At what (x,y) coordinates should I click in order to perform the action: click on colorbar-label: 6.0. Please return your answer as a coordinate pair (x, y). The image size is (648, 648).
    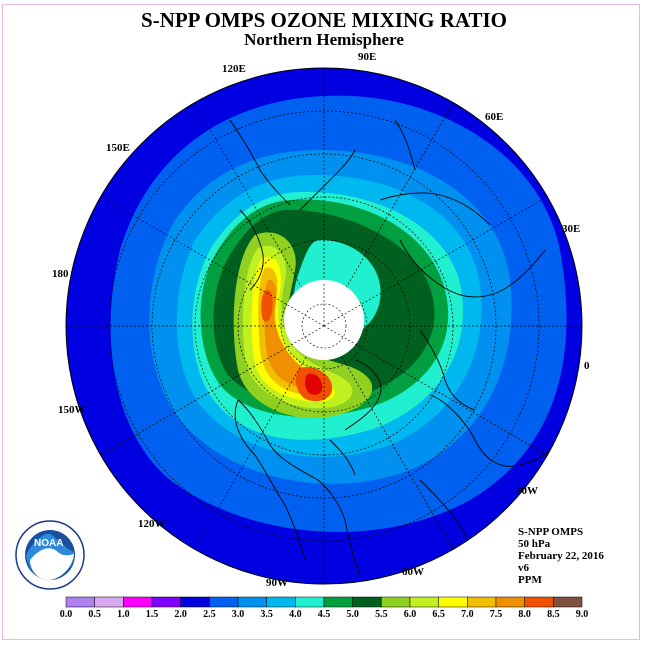
    Looking at the image, I should click on (410, 614).